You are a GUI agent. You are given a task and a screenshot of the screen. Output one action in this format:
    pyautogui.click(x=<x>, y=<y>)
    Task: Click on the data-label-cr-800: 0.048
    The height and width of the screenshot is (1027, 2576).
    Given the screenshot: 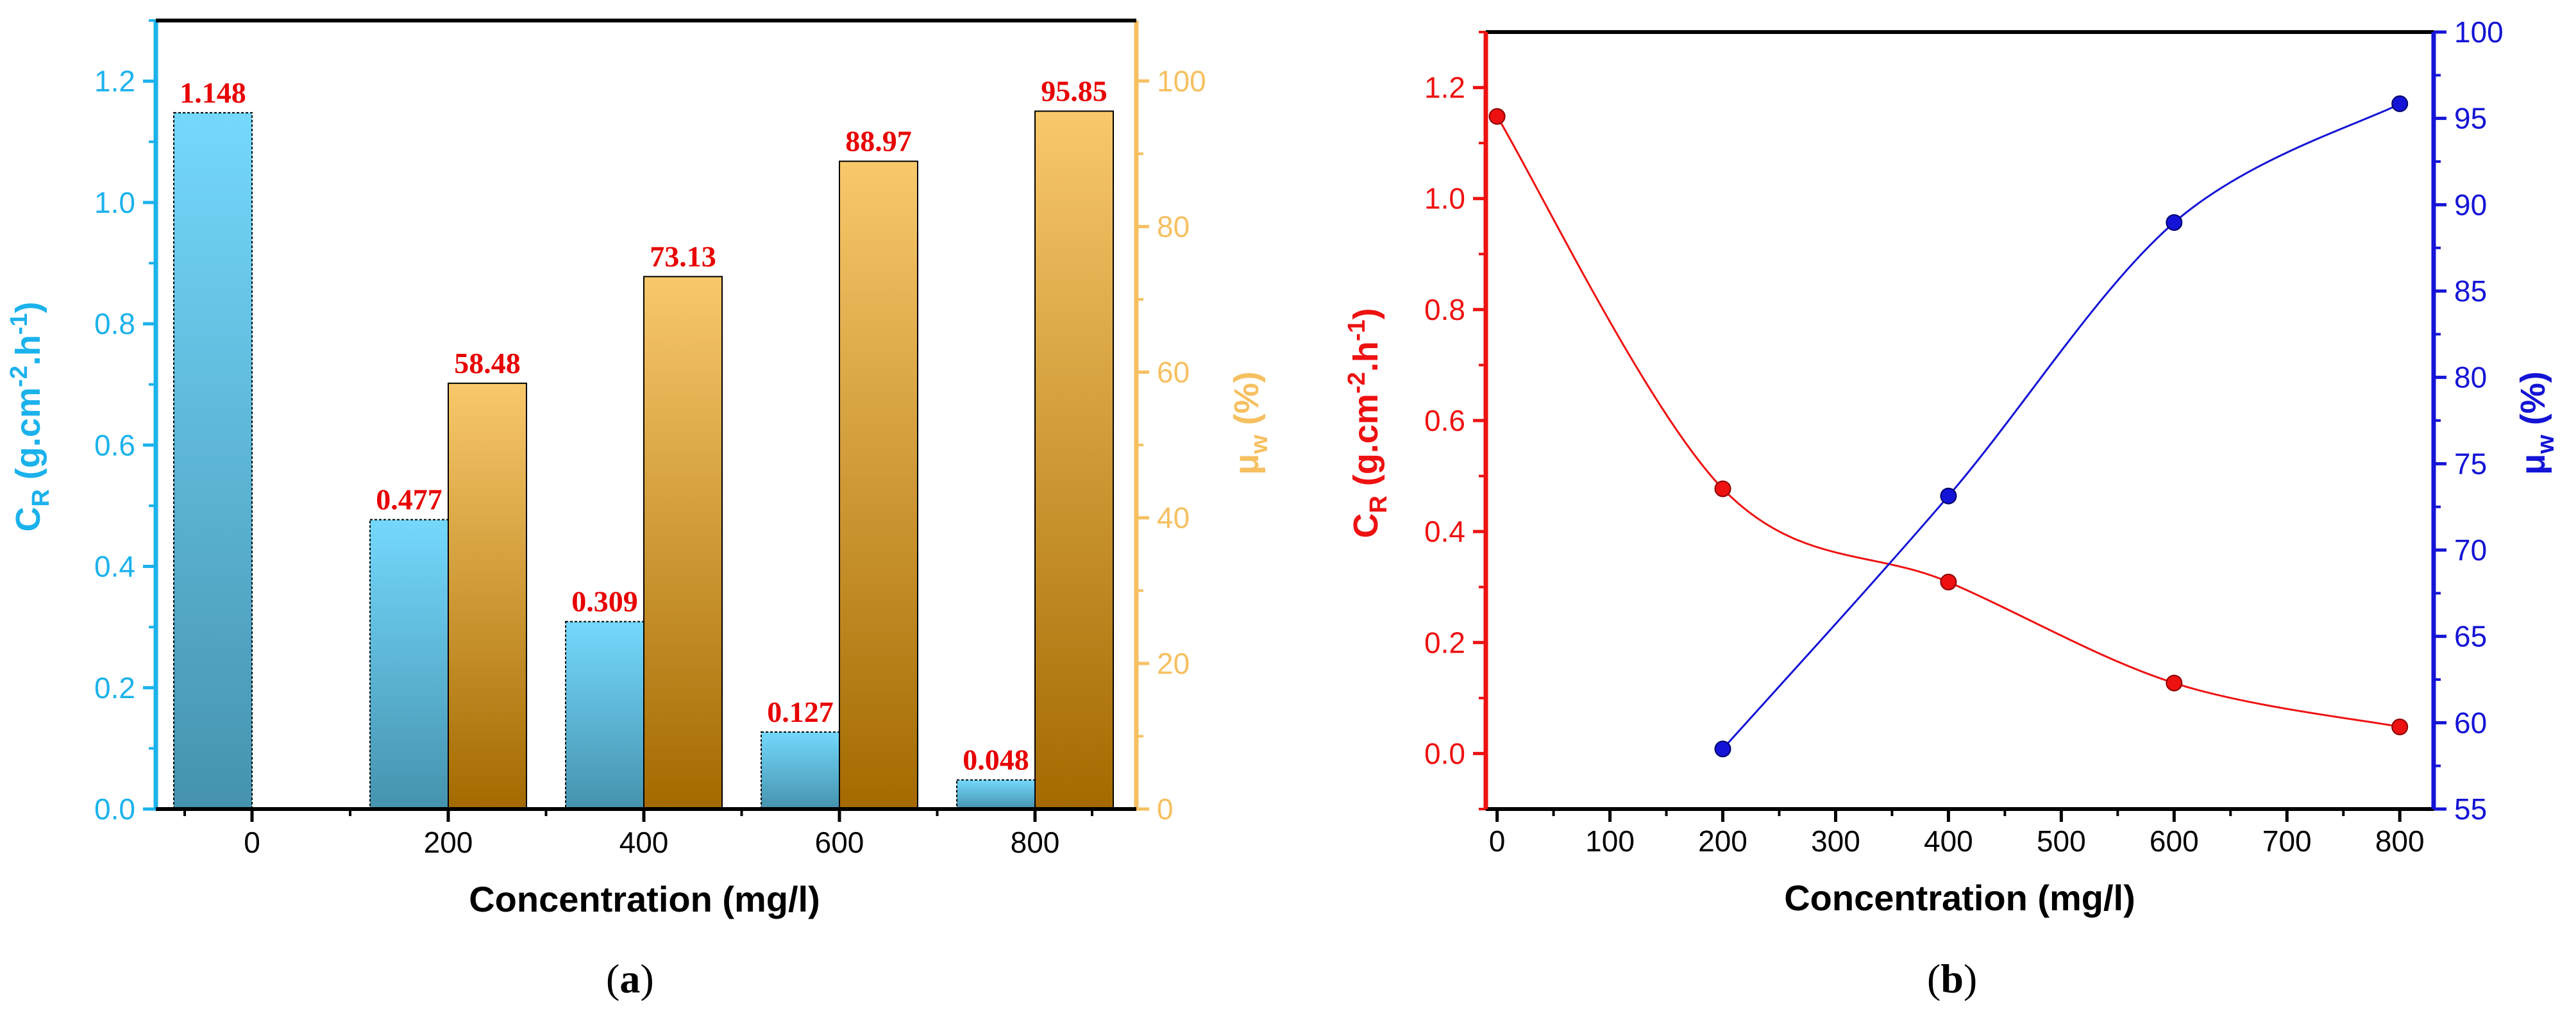 What is the action you would take?
    pyautogui.click(x=996, y=760)
    